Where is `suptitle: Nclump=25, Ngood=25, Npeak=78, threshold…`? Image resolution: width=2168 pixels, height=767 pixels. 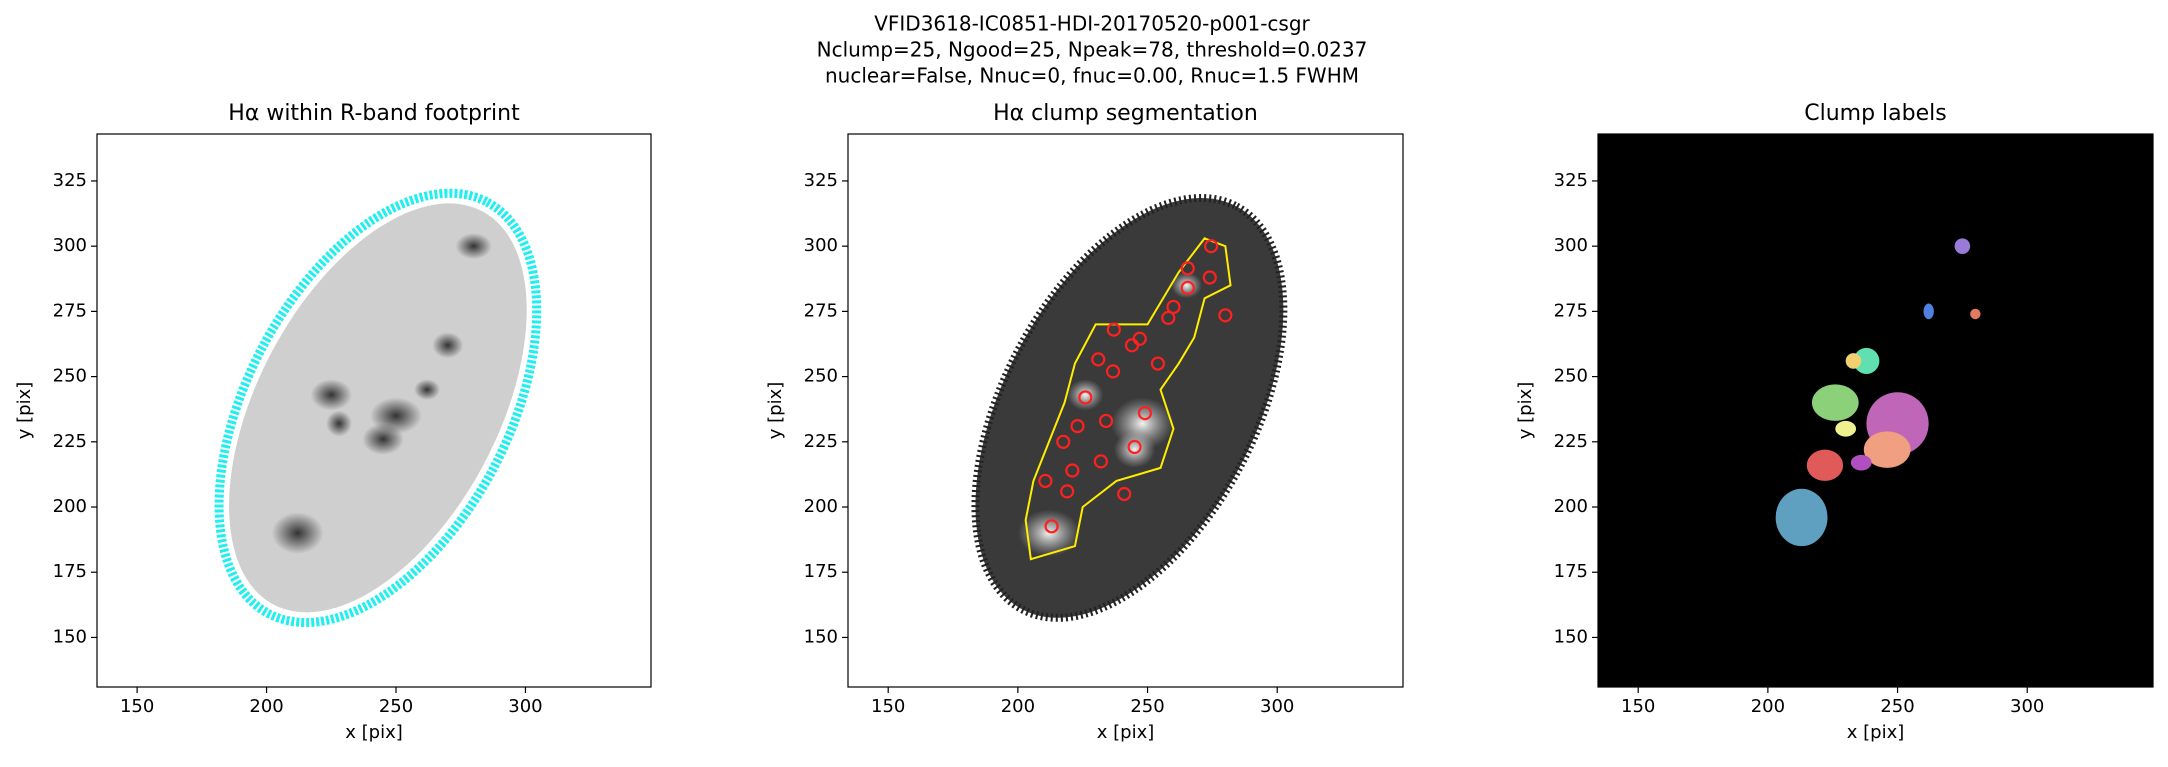
suptitle: Nclump=25, Ngood=25, Npeak=78, threshold… is located at coordinates (1092, 50).